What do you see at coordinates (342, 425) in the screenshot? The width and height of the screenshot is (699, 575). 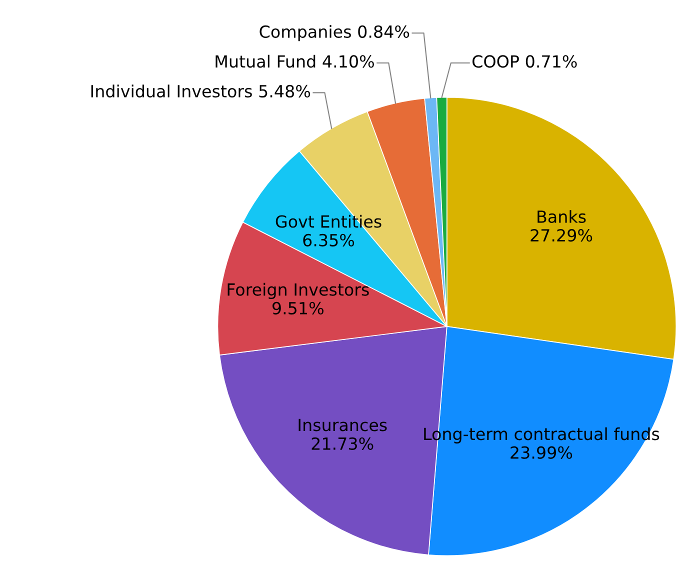 I see `slice-label: Insurances` at bounding box center [342, 425].